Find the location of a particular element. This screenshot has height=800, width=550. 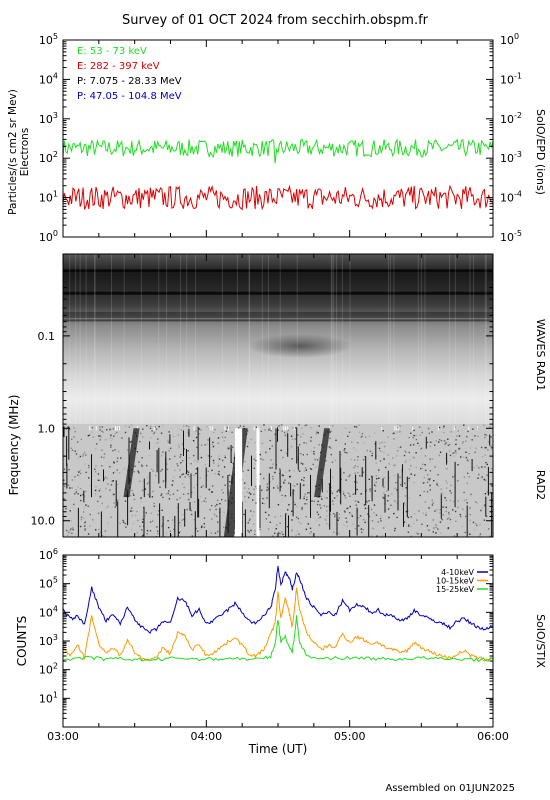

epd-legend-entry: P: 7.075 - 28.33 MeV is located at coordinates (129, 81).